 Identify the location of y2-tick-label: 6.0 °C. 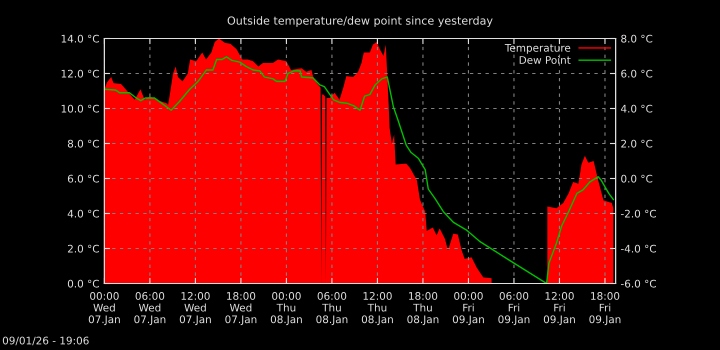
(636, 74).